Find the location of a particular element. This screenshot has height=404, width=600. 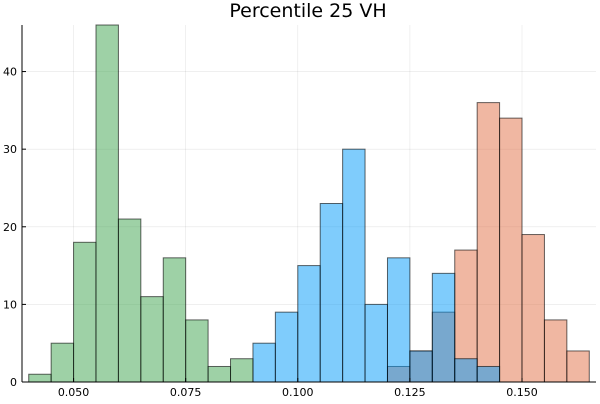

y-tick-label: 10 is located at coordinates (10, 304).